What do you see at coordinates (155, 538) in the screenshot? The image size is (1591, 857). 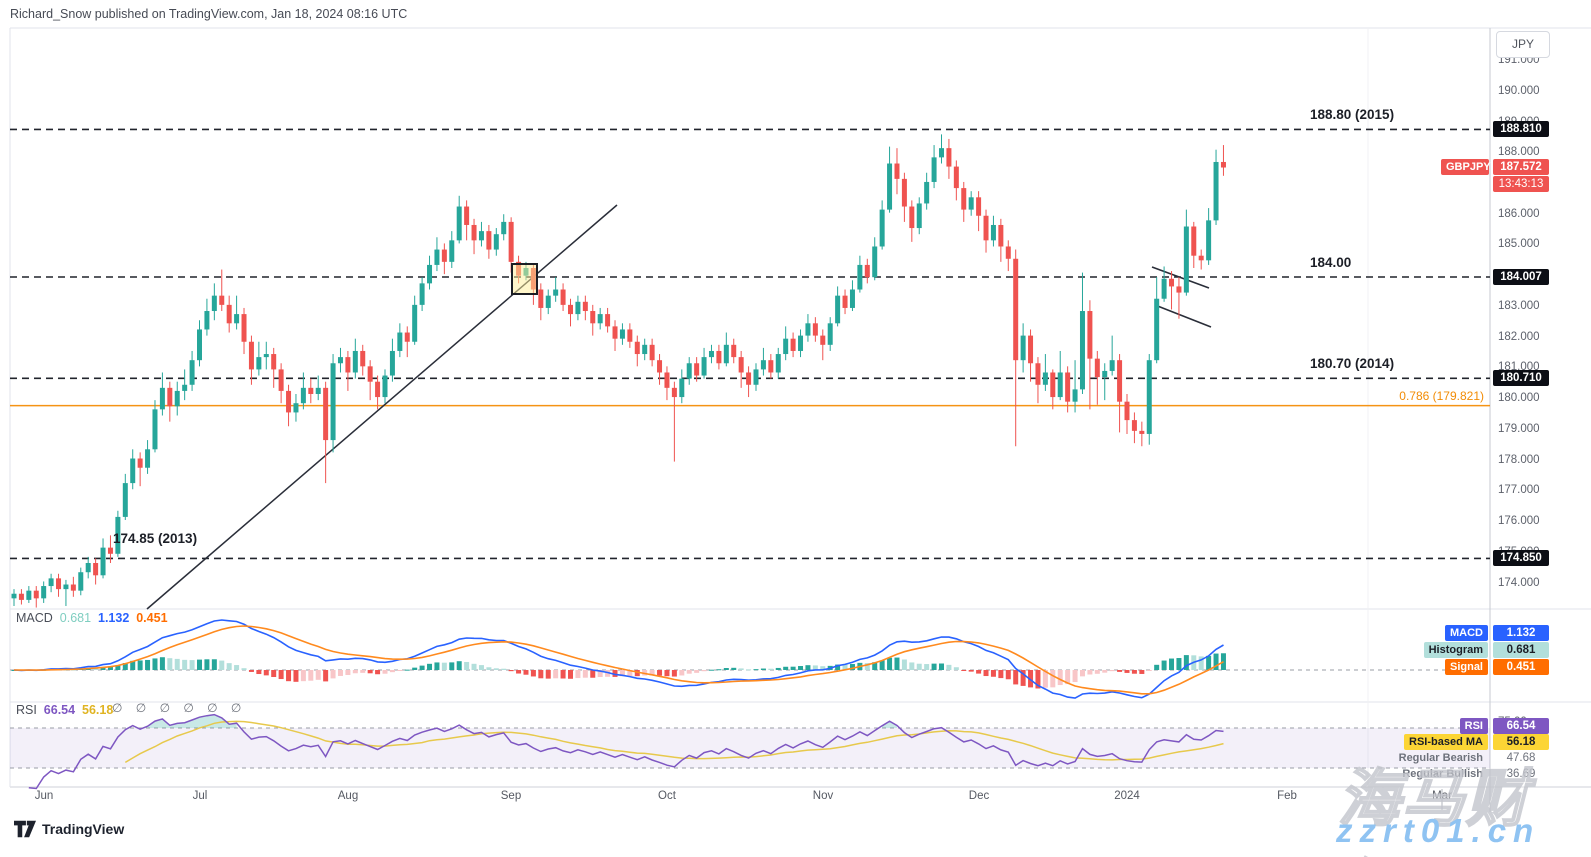 I see `level-label-174.850: 174.85 (2013)` at bounding box center [155, 538].